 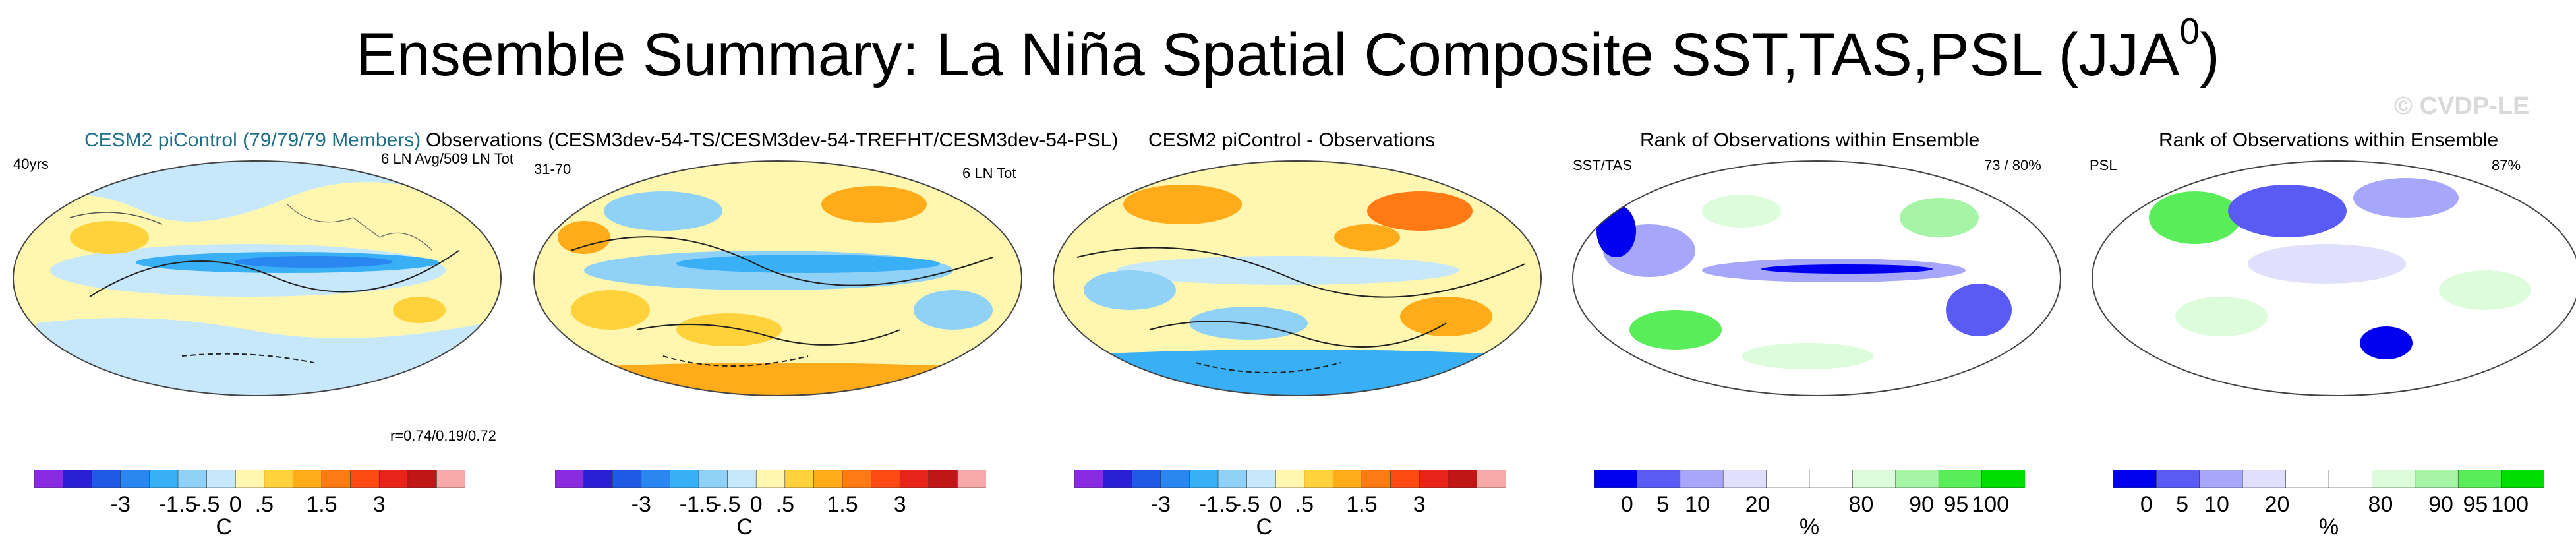 What do you see at coordinates (552, 169) in the screenshot?
I see `panel2-years-label: 31-70` at bounding box center [552, 169].